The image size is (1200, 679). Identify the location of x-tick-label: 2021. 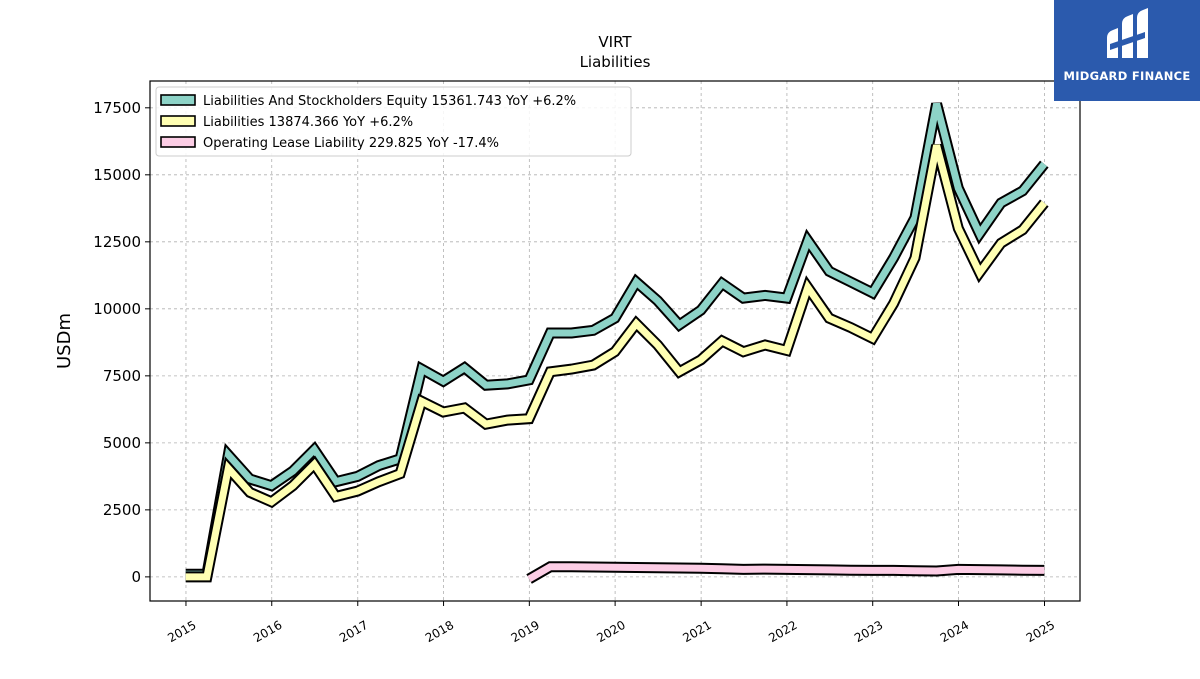
(696, 631).